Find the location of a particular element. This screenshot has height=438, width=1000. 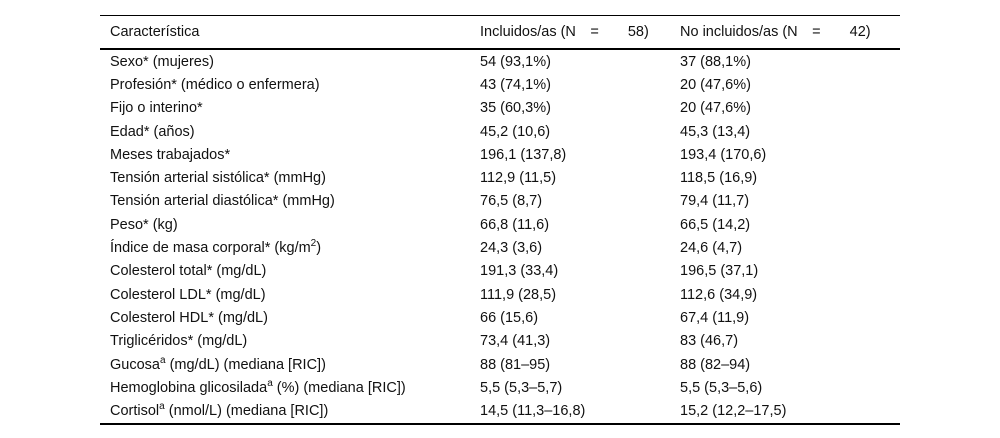

row-value-not-included: 37 (88,1%) is located at coordinates (715, 61).